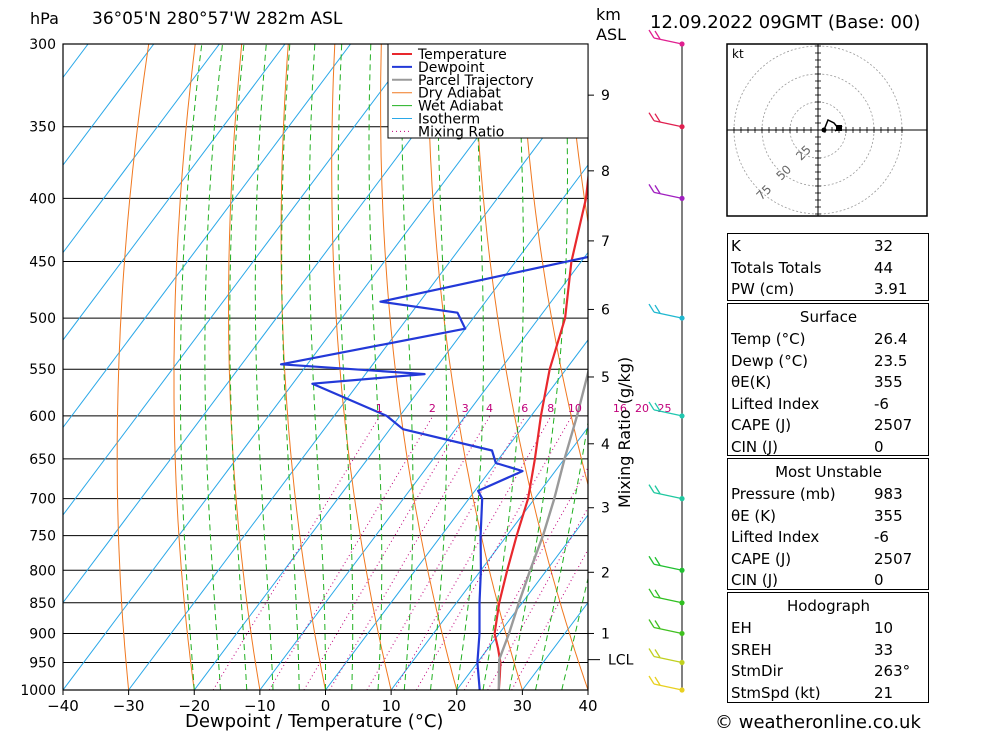 The height and width of the screenshot is (733, 1000). I want to click on pressure-tick-label: 850, so click(42, 604).